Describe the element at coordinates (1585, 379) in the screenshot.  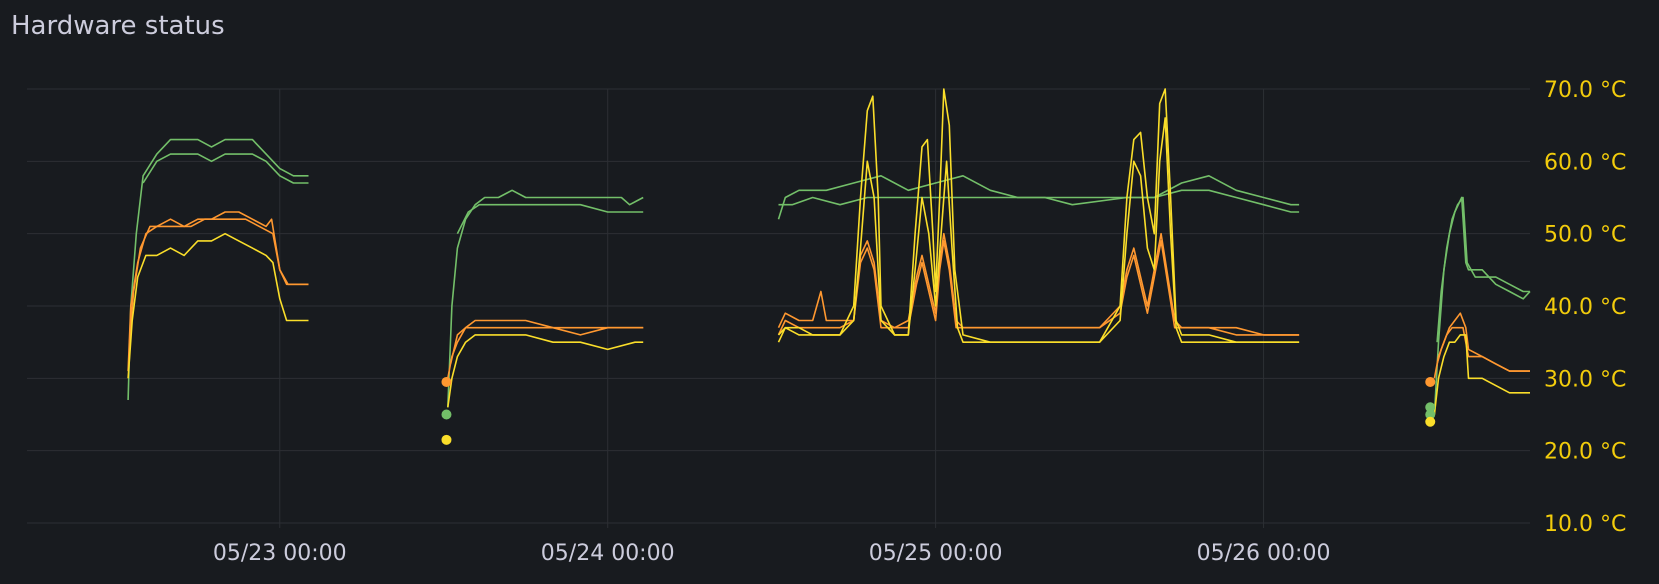
I see `y-tick-label: 30.0 °C` at that location.